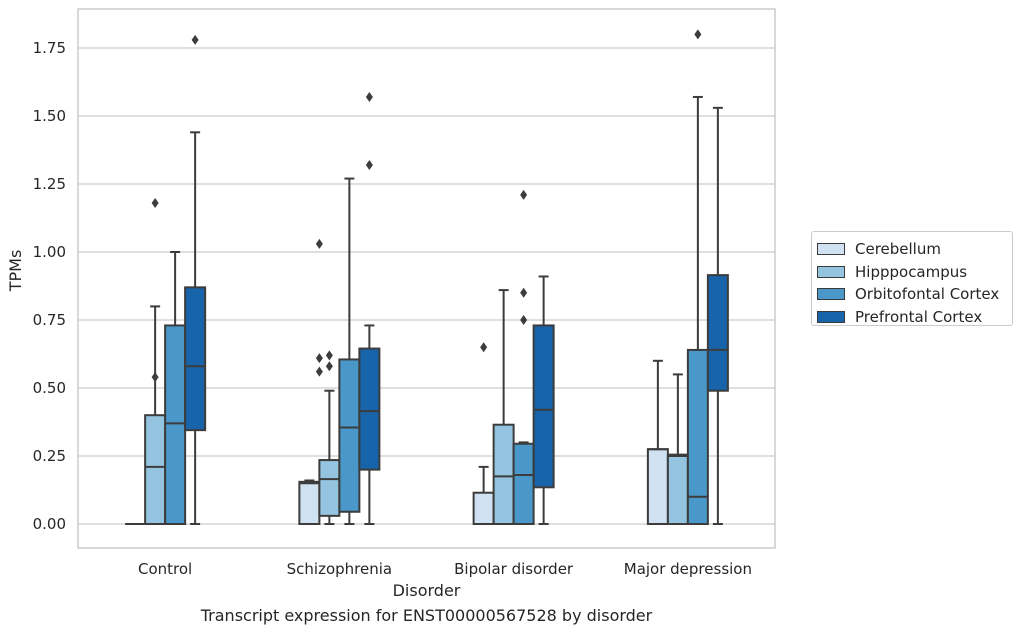 The height and width of the screenshot is (634, 1023). I want to click on y-tick-label: 0.50, so click(49, 388).